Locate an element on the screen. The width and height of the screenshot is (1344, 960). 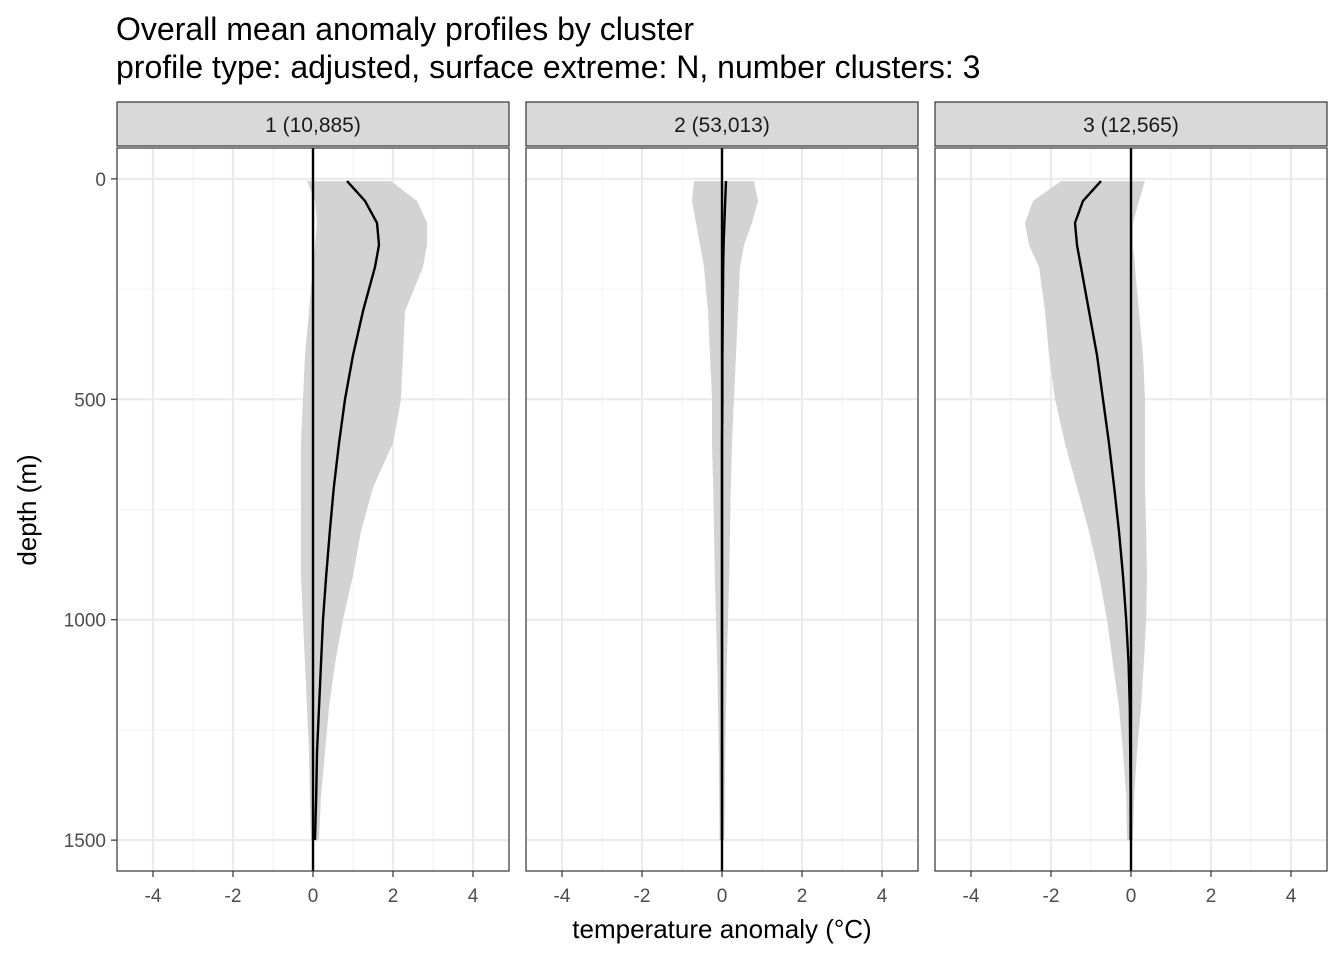
y-tick-label: 1500 is located at coordinates (85, 841).